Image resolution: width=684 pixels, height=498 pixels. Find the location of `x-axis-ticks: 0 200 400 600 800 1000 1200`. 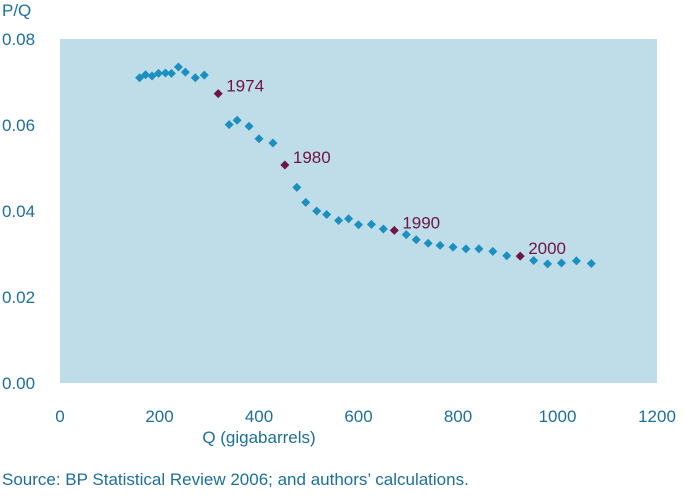

x-axis-ticks: 0 200 400 600 800 1000 1200 is located at coordinates (365, 416).